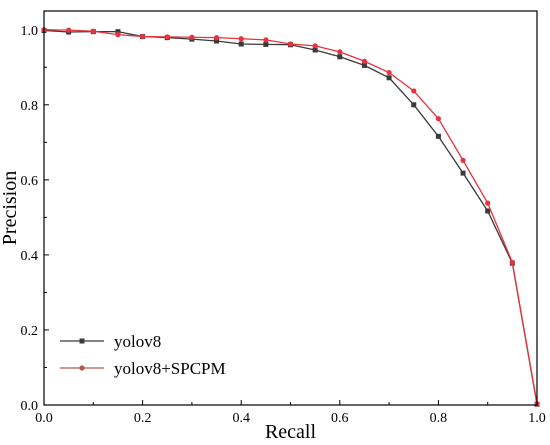  I want to click on y-tick-label: 0.6, so click(30, 181).